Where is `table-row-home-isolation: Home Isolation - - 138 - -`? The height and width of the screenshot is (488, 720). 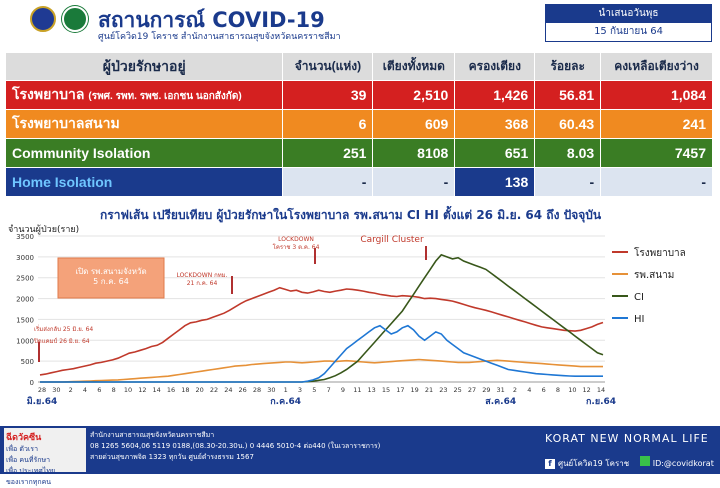
table-row-home-isolation: Home Isolation - - 138 - - is located at coordinates (358, 182).